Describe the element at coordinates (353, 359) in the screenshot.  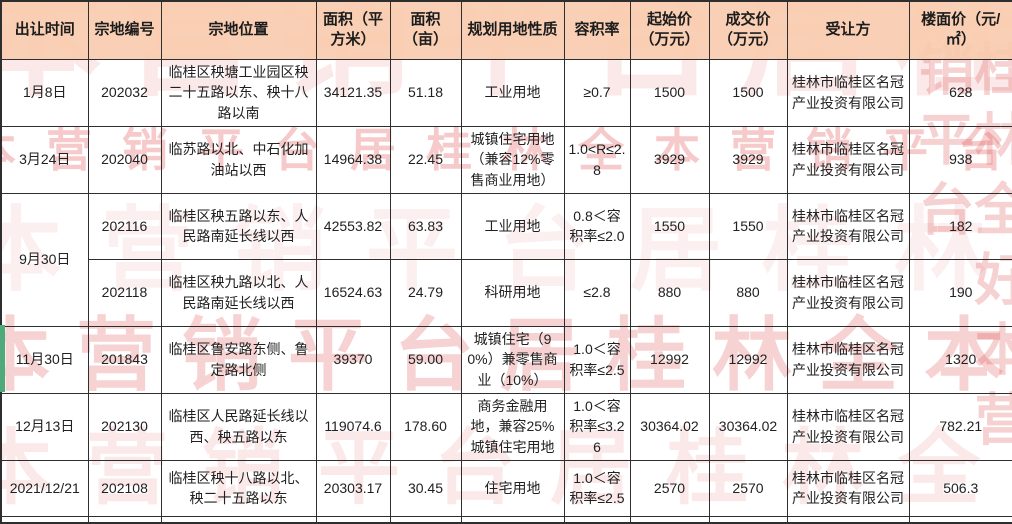
I see `cell-area-sqm: 39370` at that location.